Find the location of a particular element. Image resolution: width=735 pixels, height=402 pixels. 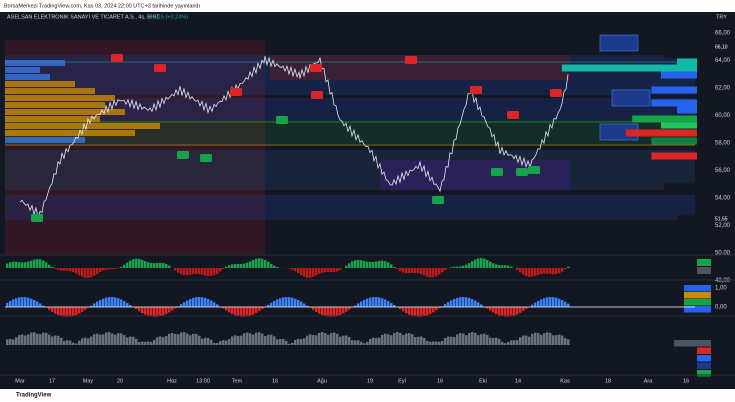

time-axis-label: Ağu is located at coordinates (322, 381).